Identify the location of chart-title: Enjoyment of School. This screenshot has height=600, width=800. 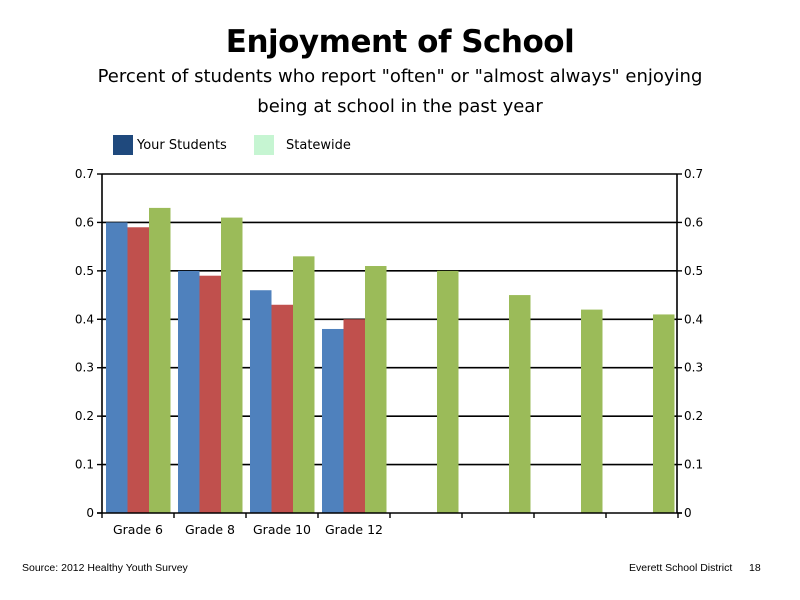
(400, 42).